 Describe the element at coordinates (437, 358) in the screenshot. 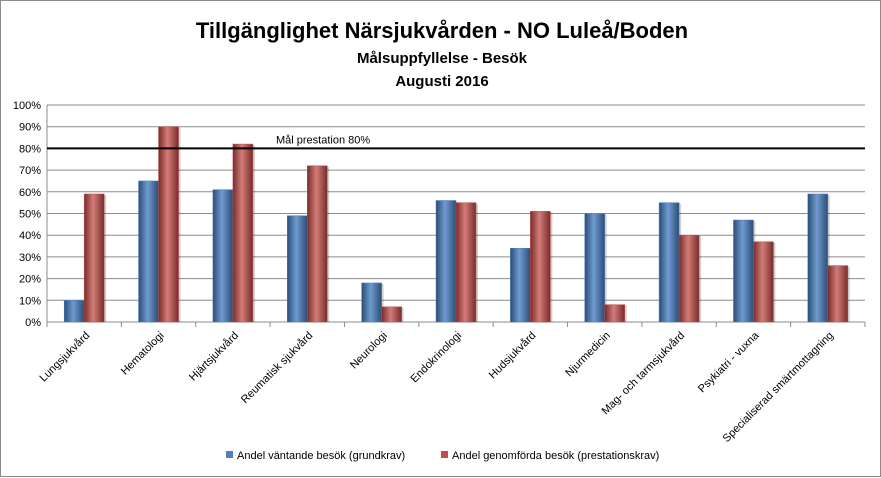

I see `x-tick-label: Endokrinologi` at that location.